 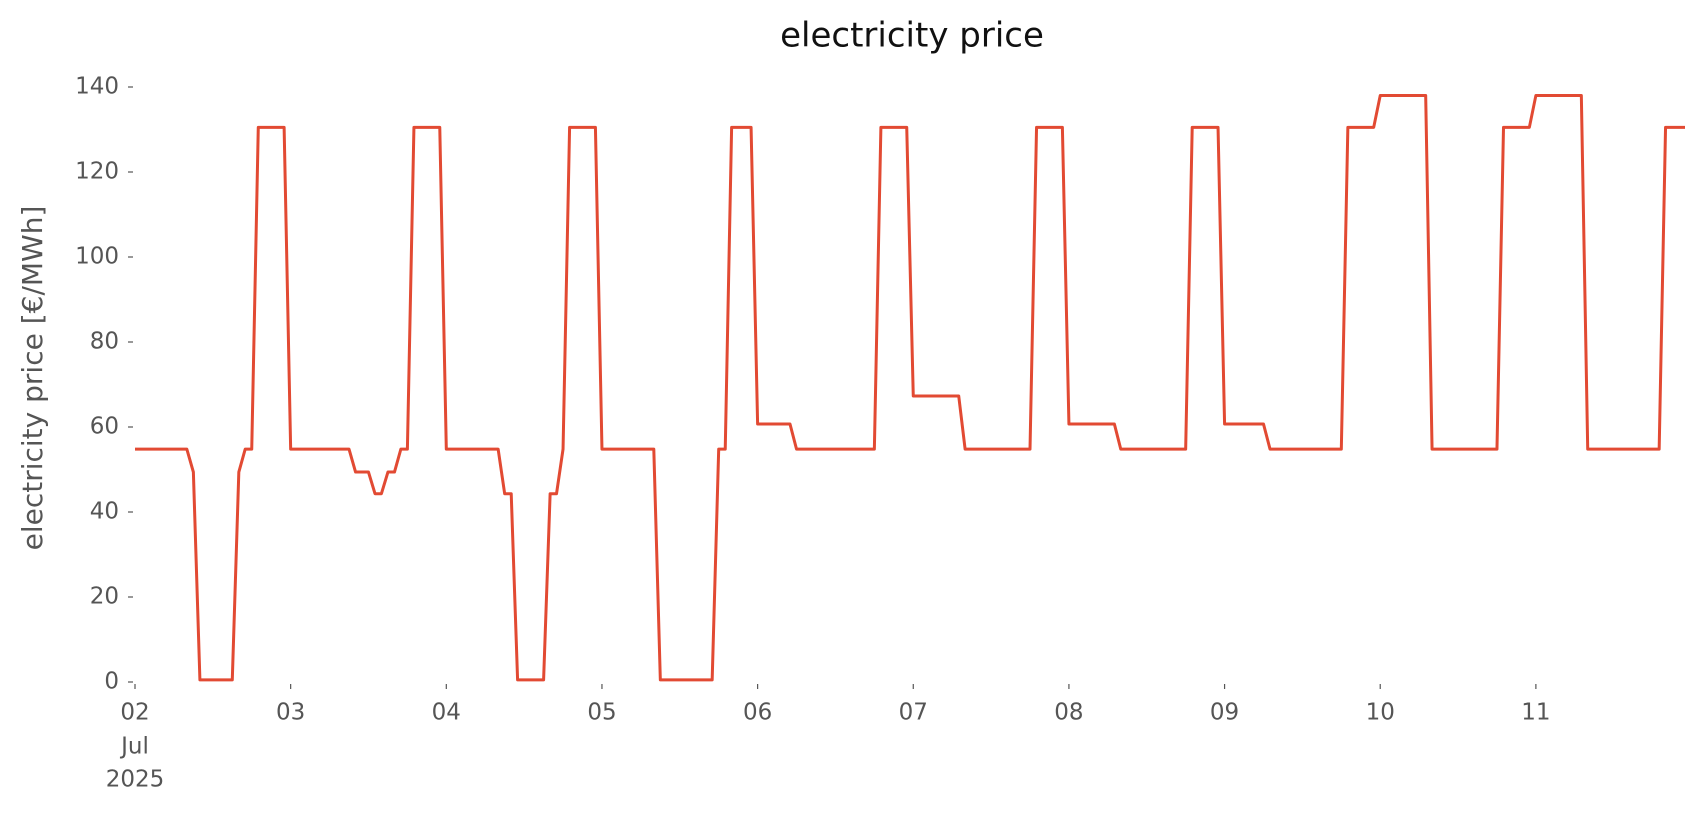 I want to click on x-tick-label: 05, so click(x=601, y=713).